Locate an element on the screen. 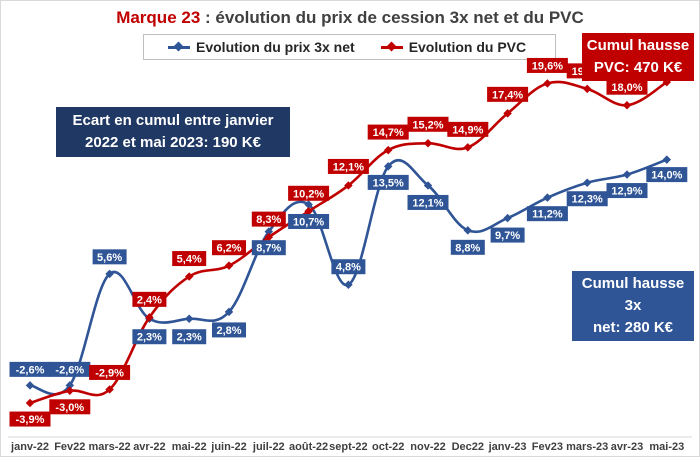 The height and width of the screenshot is (457, 700). data-label-text: 12,9% is located at coordinates (626, 192).